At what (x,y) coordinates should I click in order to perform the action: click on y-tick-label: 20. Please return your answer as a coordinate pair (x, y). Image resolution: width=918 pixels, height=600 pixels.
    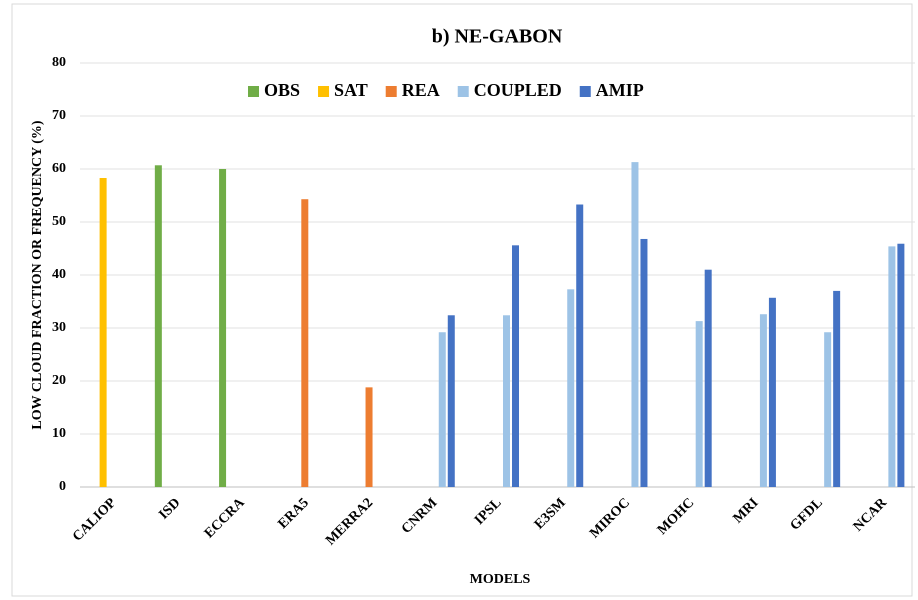
    Looking at the image, I should click on (59, 380).